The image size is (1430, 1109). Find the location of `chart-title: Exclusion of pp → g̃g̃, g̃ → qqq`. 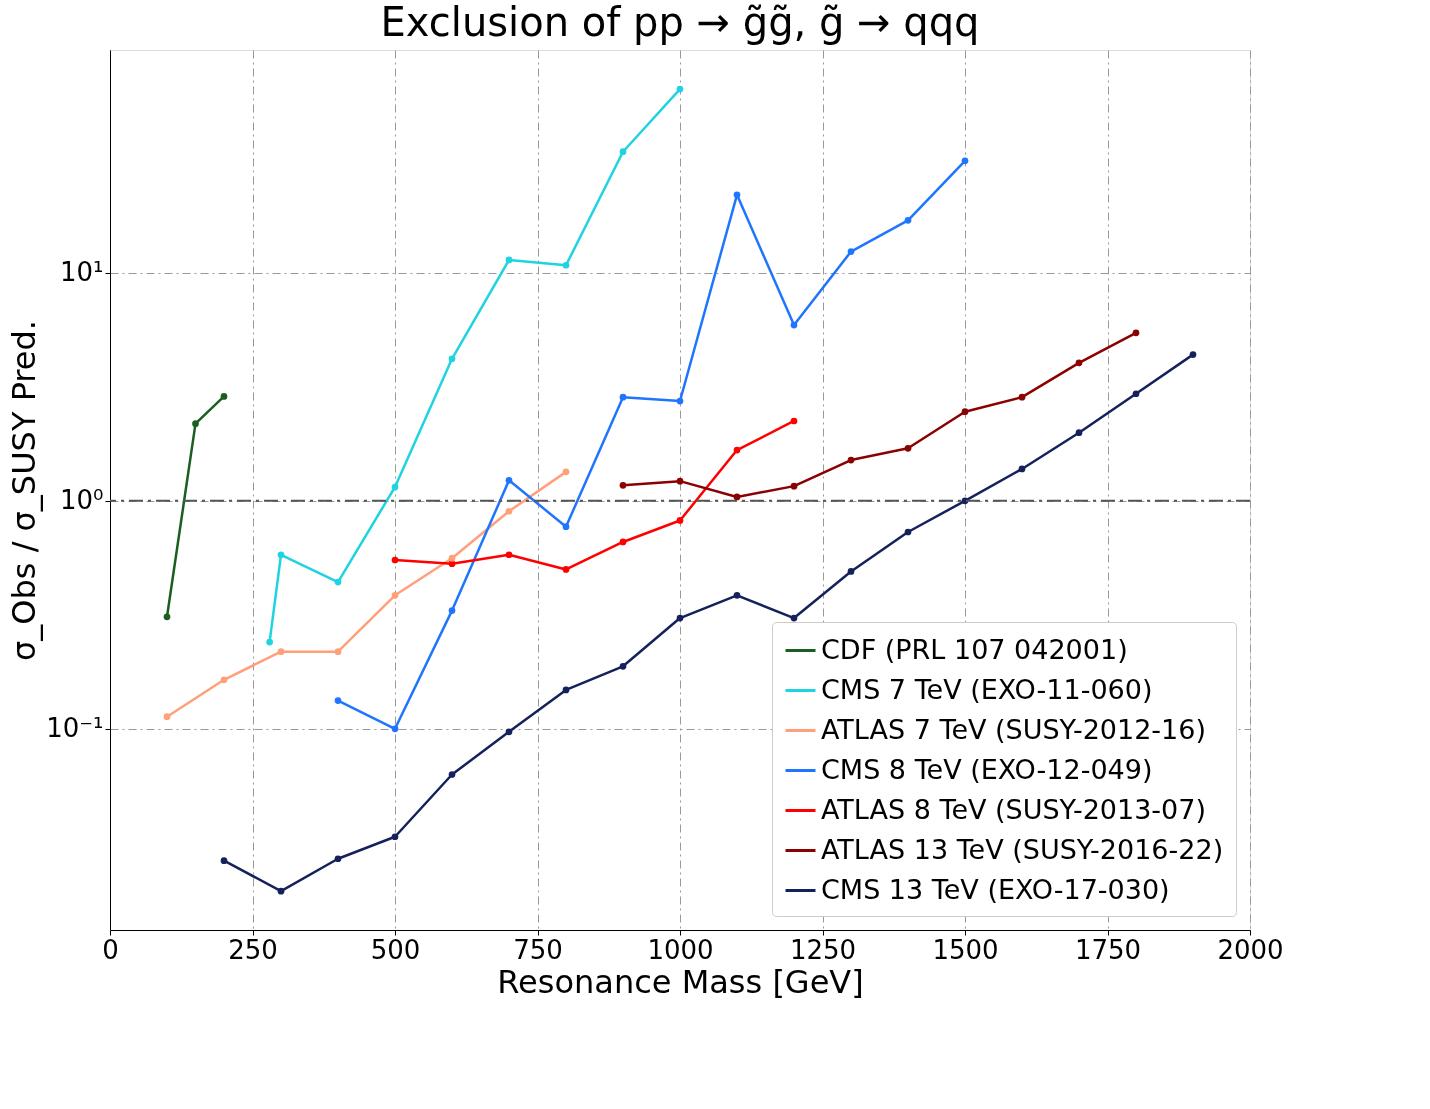

chart-title: Exclusion of pp → g̃g̃, g̃ → qqq is located at coordinates (680, 22).